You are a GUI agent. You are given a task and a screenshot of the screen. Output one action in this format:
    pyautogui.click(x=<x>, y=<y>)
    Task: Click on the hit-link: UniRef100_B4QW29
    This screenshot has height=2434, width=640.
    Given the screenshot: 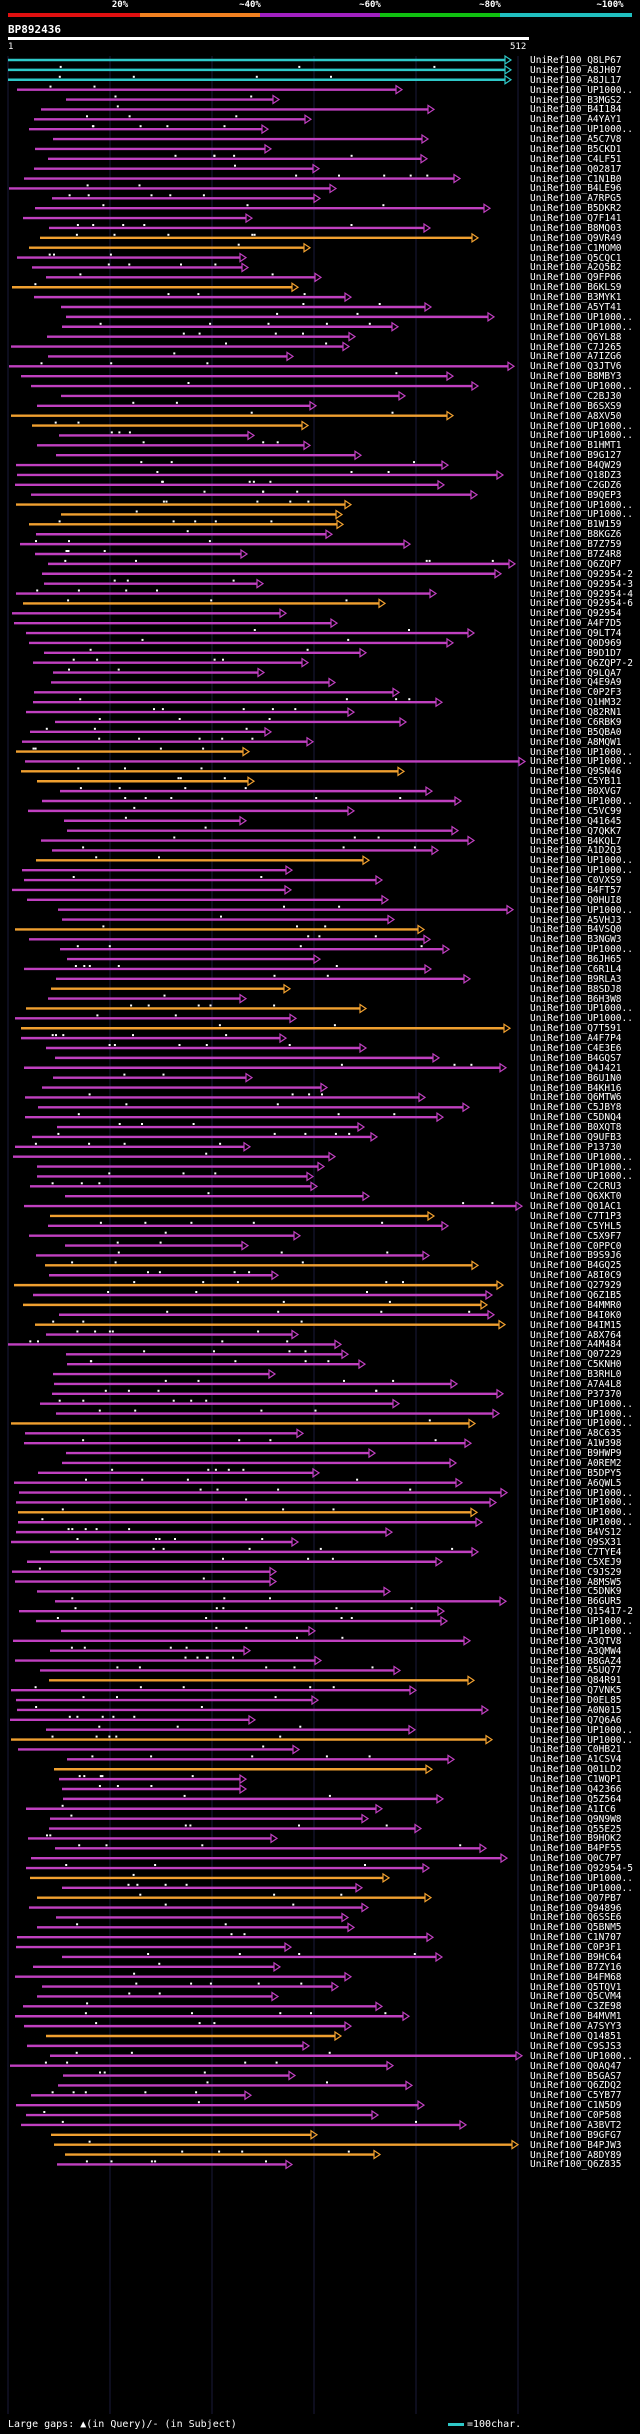 What is the action you would take?
    pyautogui.click(x=576, y=466)
    